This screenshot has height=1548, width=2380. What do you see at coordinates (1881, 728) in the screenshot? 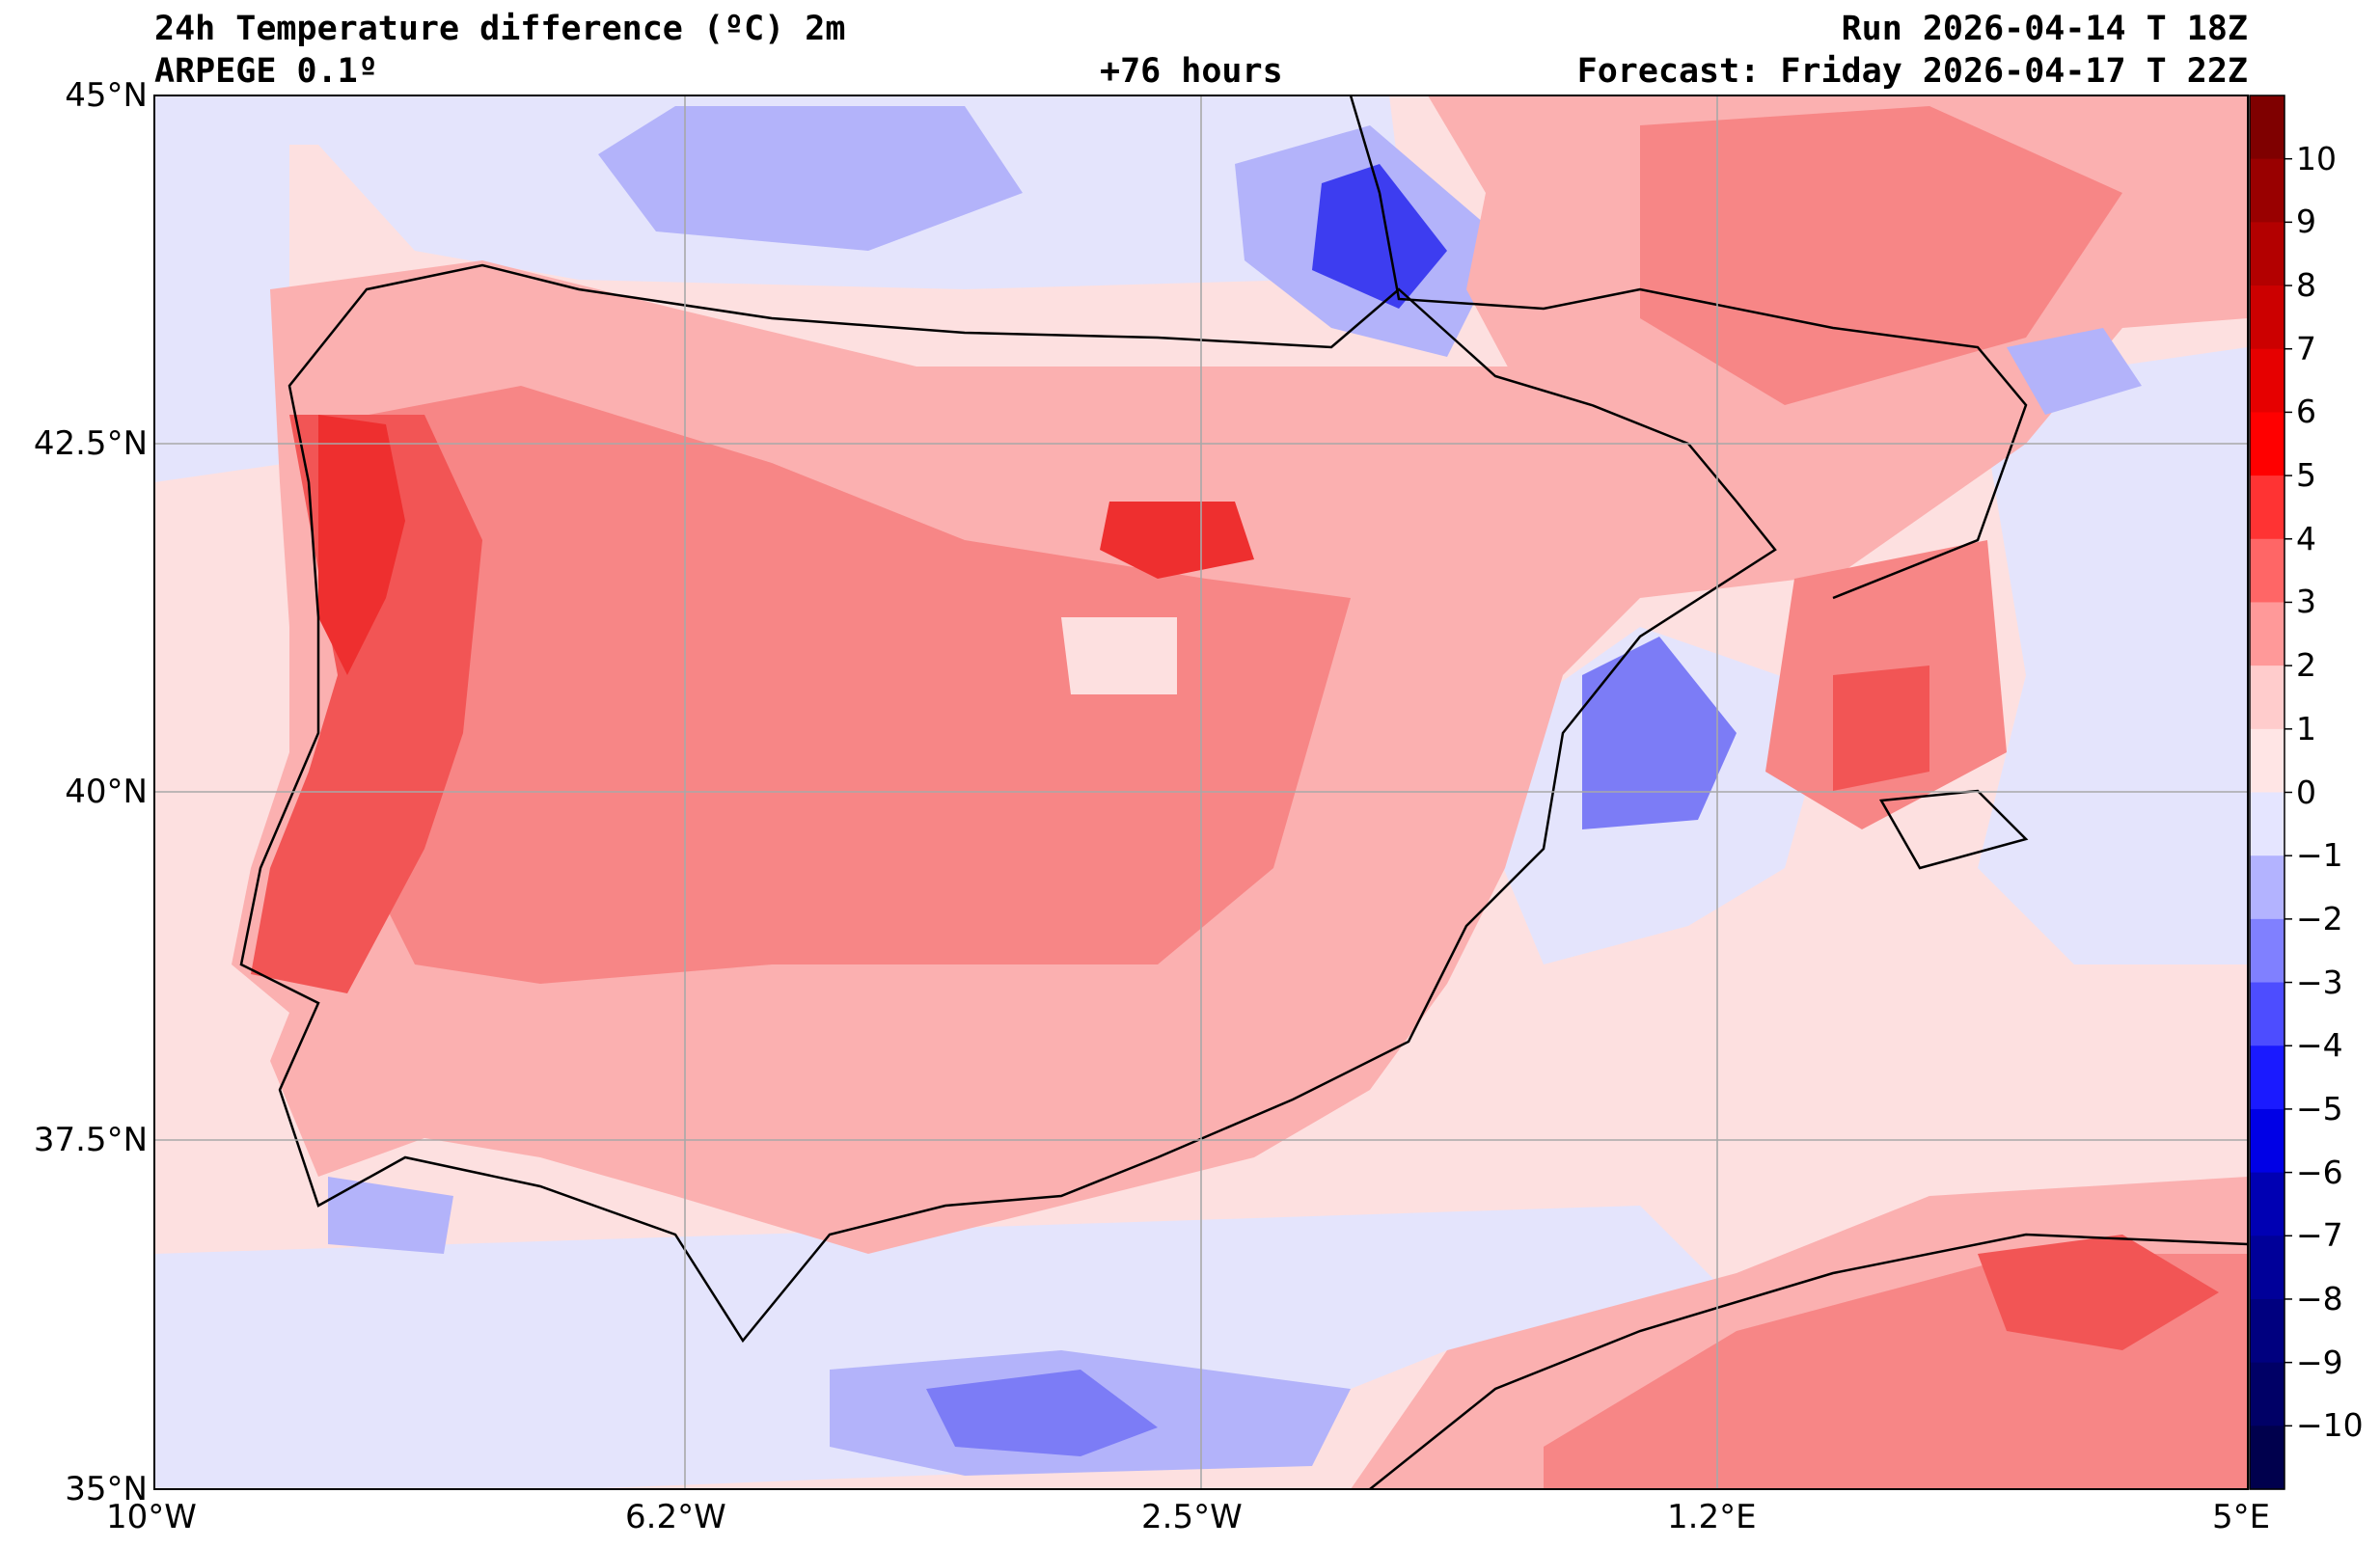
I see `balearic-core` at bounding box center [1881, 728].